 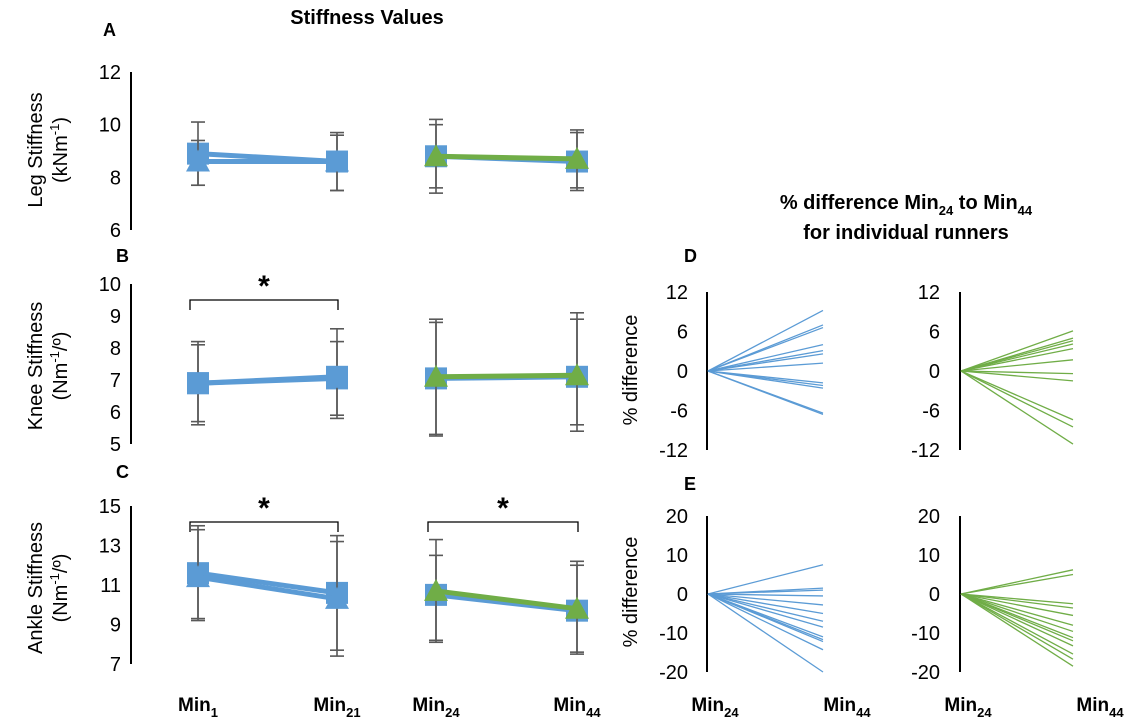 I want to click on panel-label-c: C, so click(x=122, y=472).